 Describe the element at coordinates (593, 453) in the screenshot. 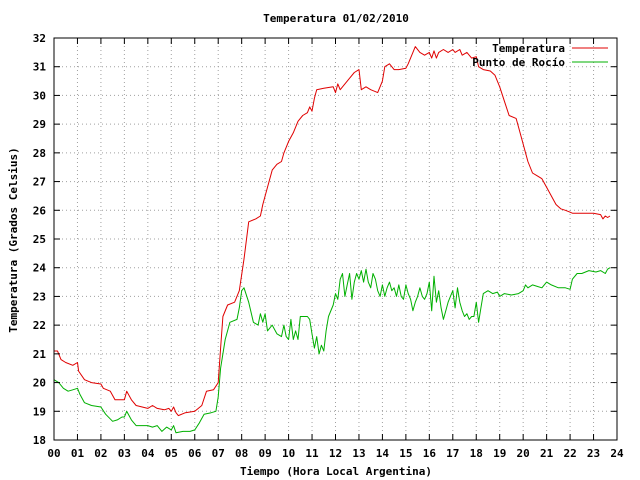

I see `x-tick-label-23: 23` at that location.